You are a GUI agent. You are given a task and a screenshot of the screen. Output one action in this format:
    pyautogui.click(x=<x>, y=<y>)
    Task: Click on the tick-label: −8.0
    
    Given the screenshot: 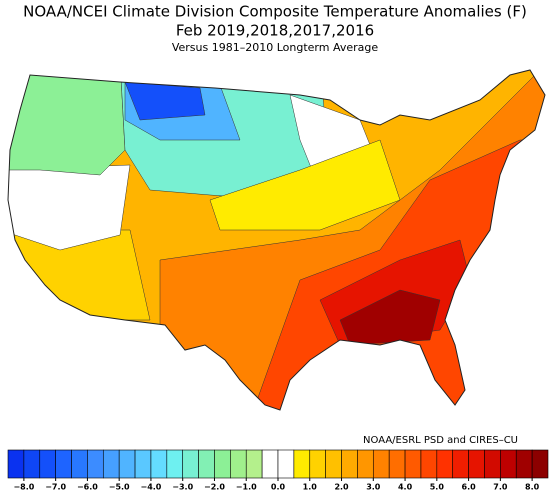 What is the action you would take?
    pyautogui.click(x=23, y=487)
    